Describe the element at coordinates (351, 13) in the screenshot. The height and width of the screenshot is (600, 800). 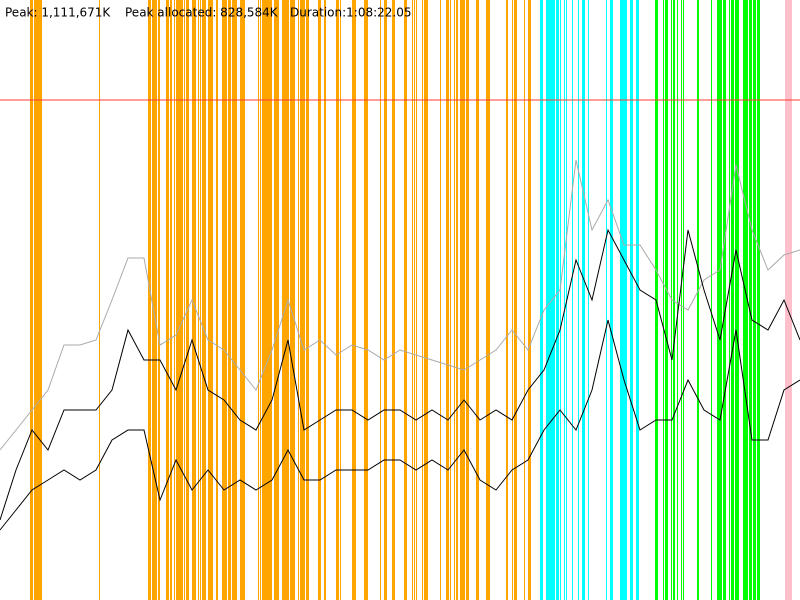
I see `duration-label: Duration:1:08:22.05` at that location.